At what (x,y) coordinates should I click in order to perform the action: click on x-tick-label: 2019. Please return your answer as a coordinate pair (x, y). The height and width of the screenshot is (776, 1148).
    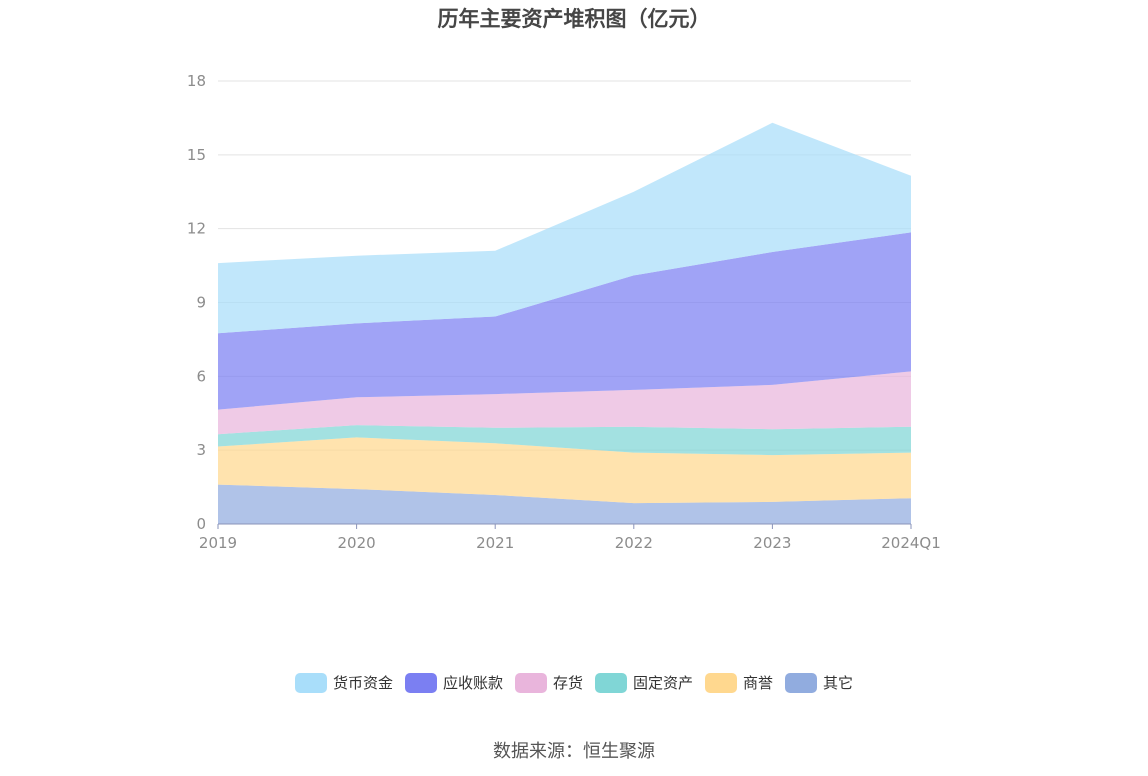
    Looking at the image, I should click on (218, 543).